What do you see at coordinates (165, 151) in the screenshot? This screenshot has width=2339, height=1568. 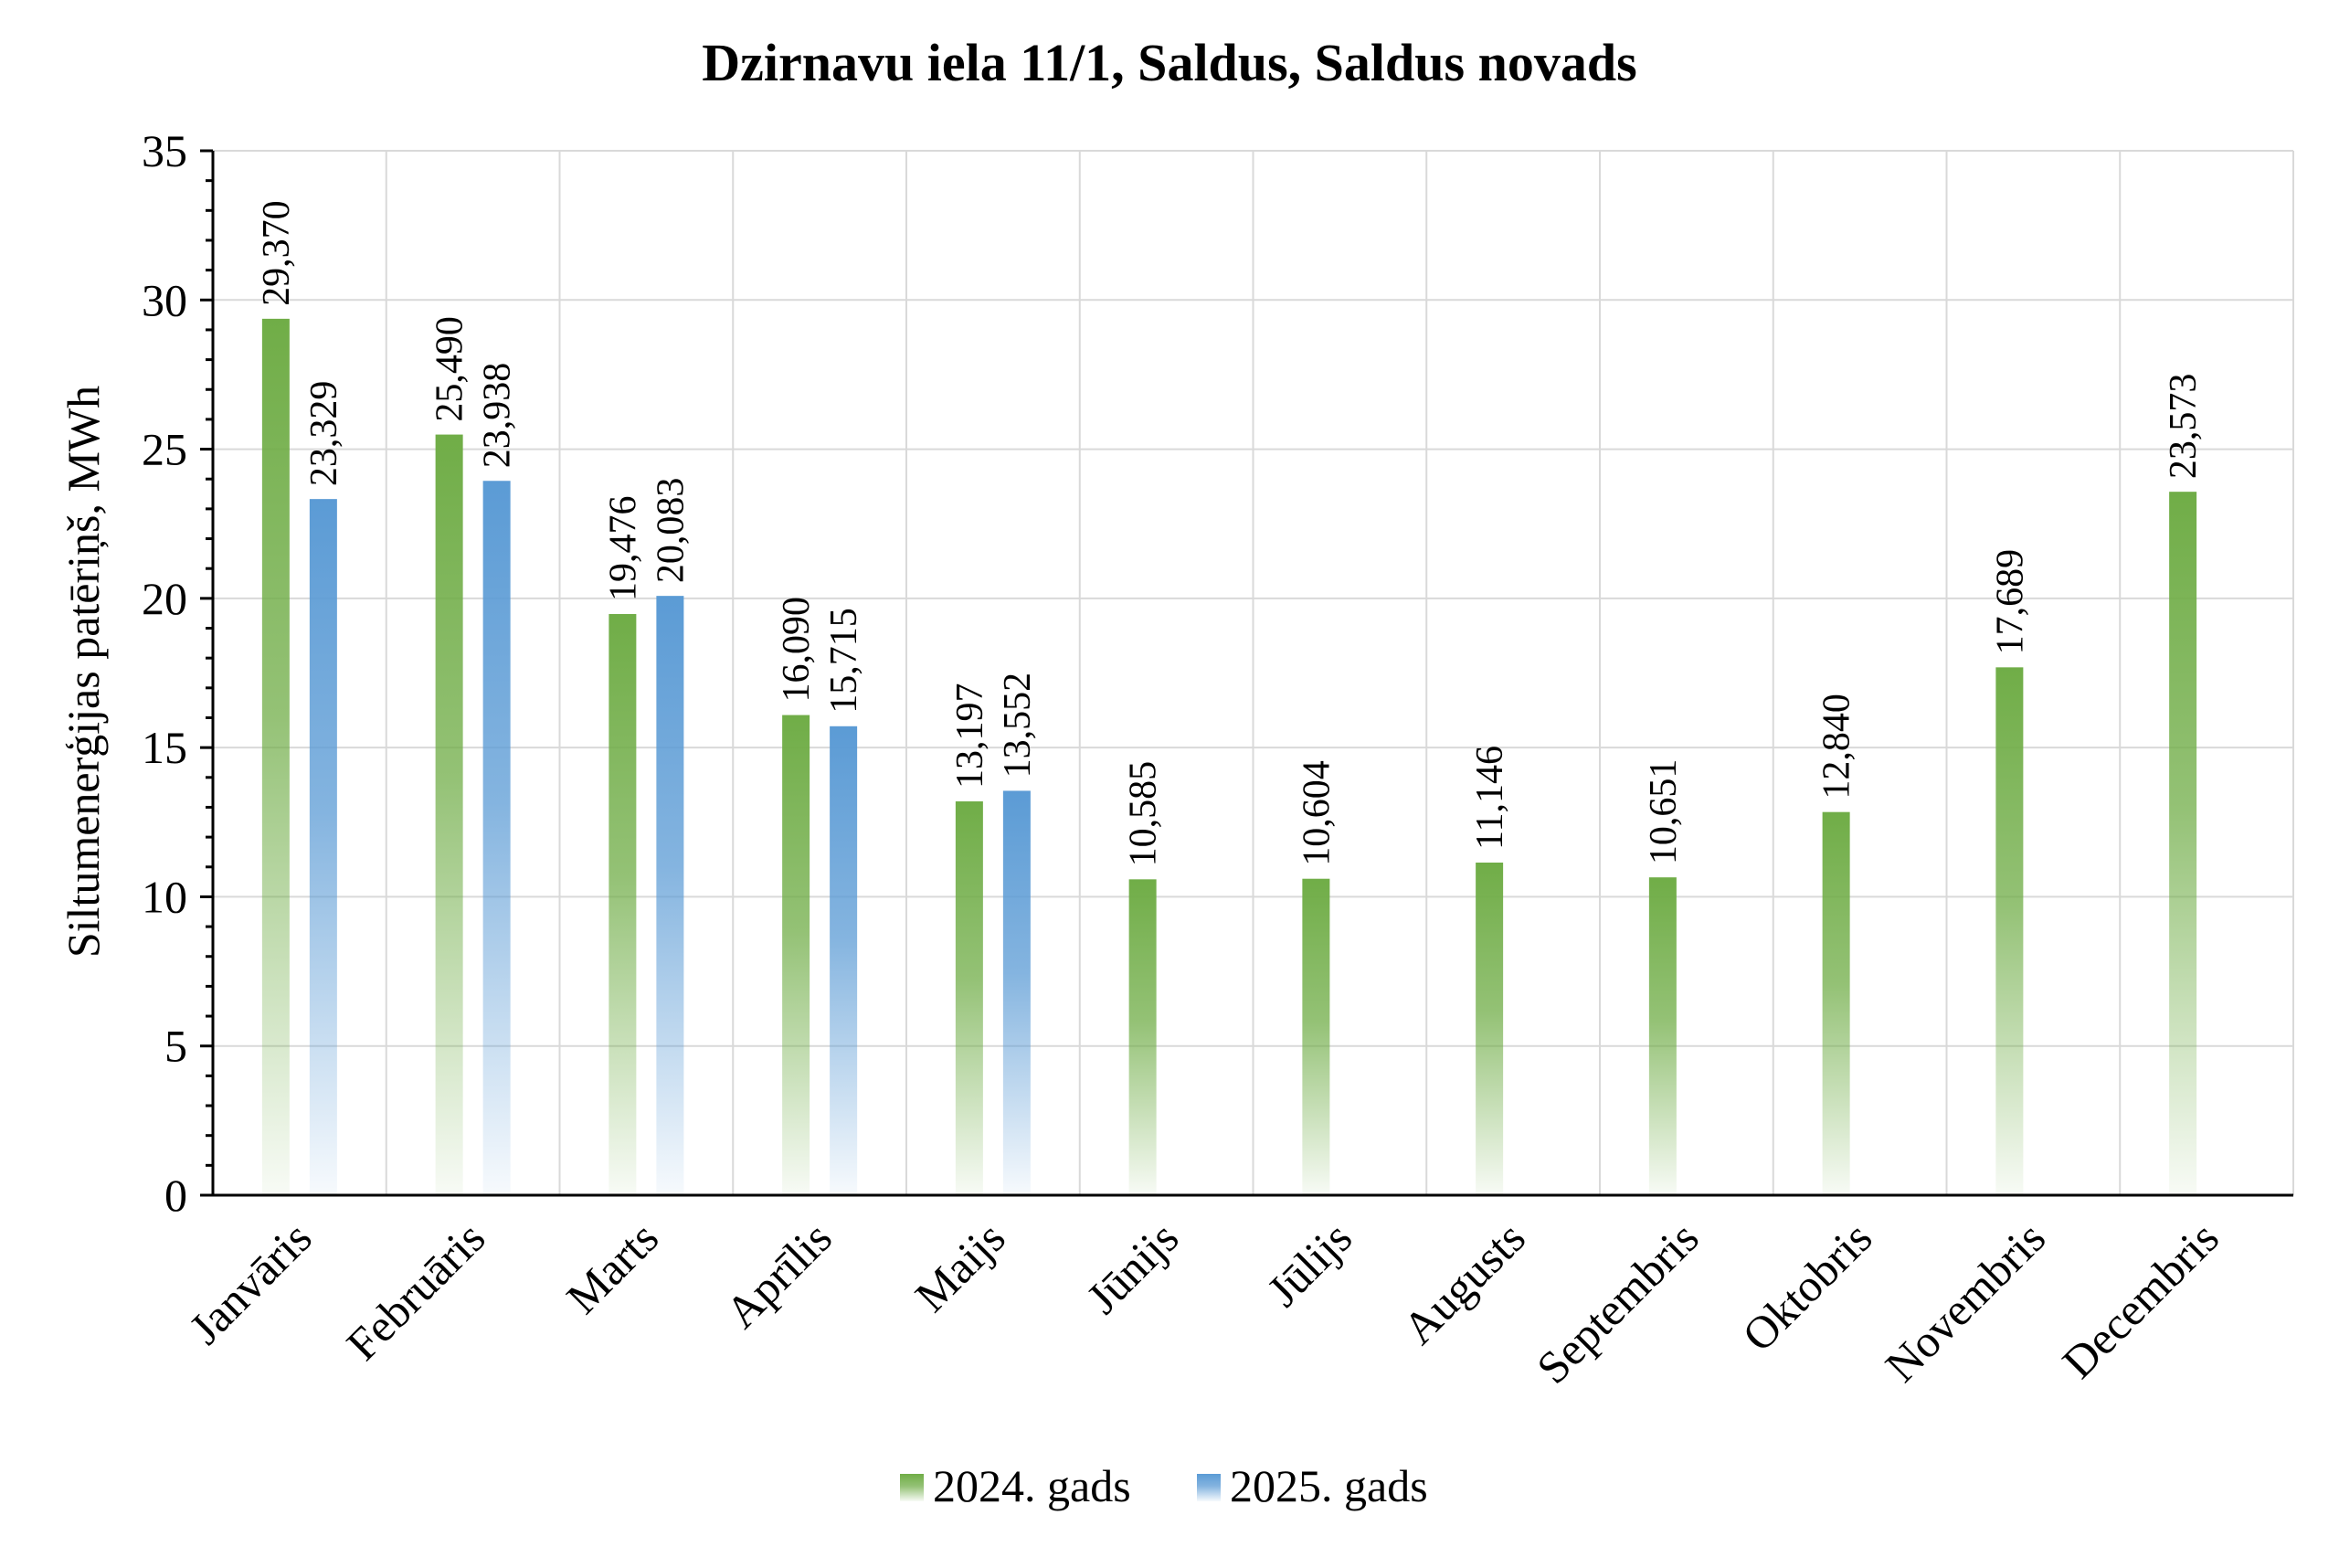 I see `y-tick-label: 35` at bounding box center [165, 151].